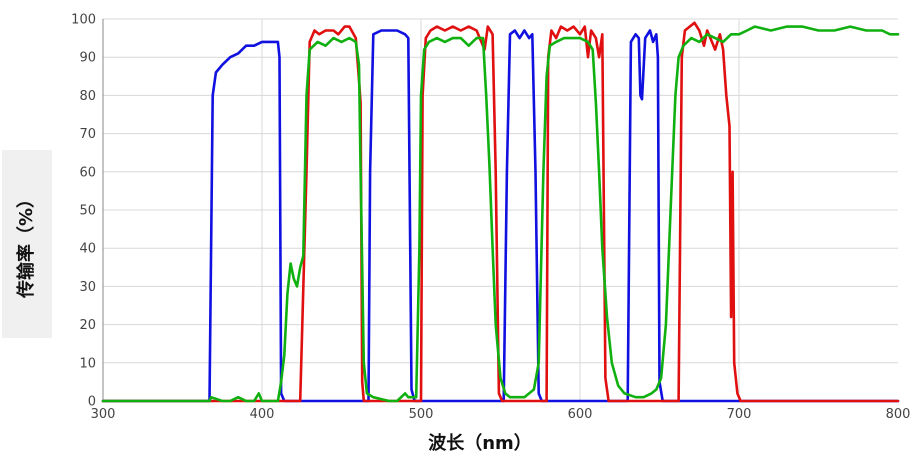 The image size is (917, 456). What do you see at coordinates (87, 249) in the screenshot?
I see `y-tick-label: 40` at bounding box center [87, 249].